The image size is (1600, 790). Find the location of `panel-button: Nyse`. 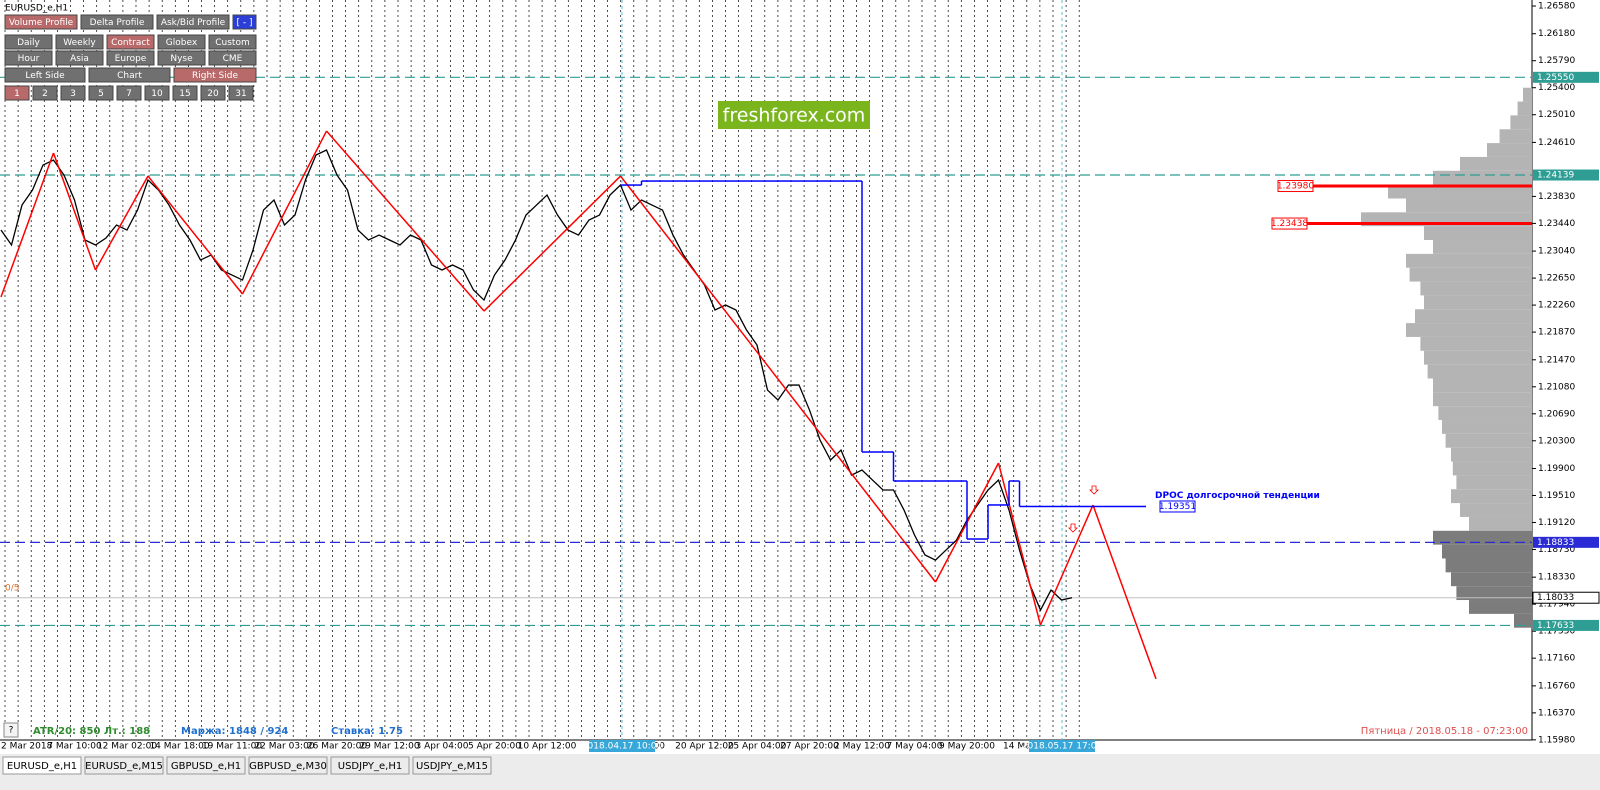

panel-button: Nyse is located at coordinates (181, 58).